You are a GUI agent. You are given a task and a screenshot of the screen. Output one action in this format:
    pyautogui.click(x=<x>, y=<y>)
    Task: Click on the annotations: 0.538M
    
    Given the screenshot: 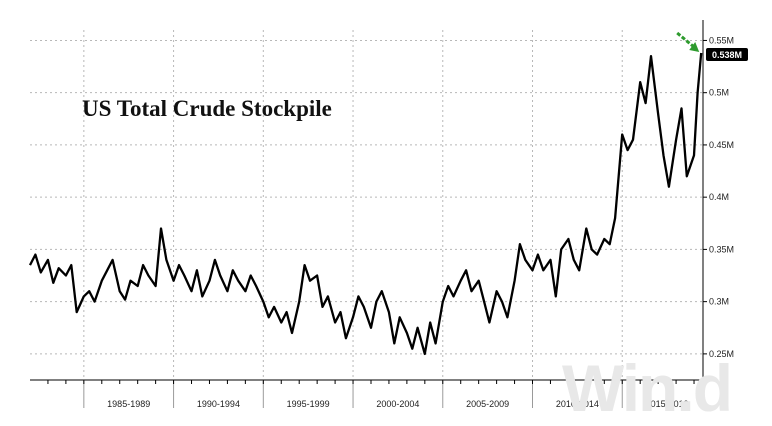 What is the action you would take?
    pyautogui.click(x=712, y=46)
    